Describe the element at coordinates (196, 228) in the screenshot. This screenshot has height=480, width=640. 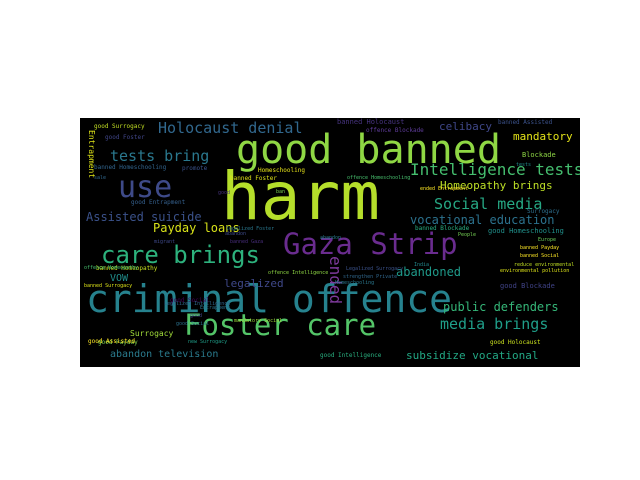
I see `word: Payday loans` at that location.